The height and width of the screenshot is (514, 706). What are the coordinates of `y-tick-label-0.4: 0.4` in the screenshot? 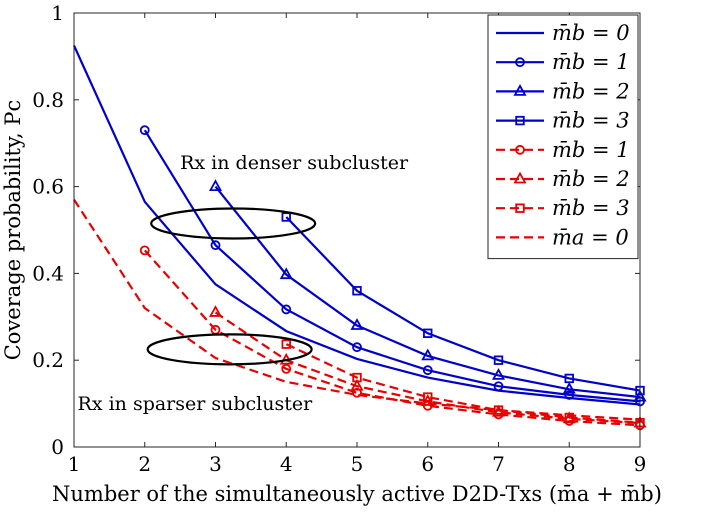 It's located at (48, 273).